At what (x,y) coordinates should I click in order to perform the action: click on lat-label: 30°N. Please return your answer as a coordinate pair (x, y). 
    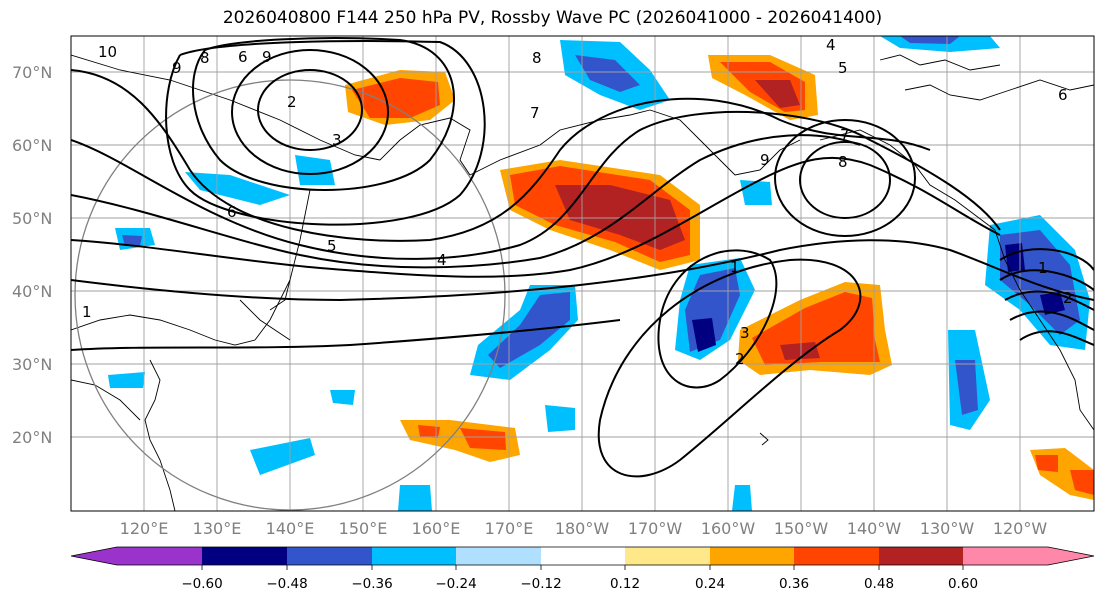
    Looking at the image, I should click on (32, 364).